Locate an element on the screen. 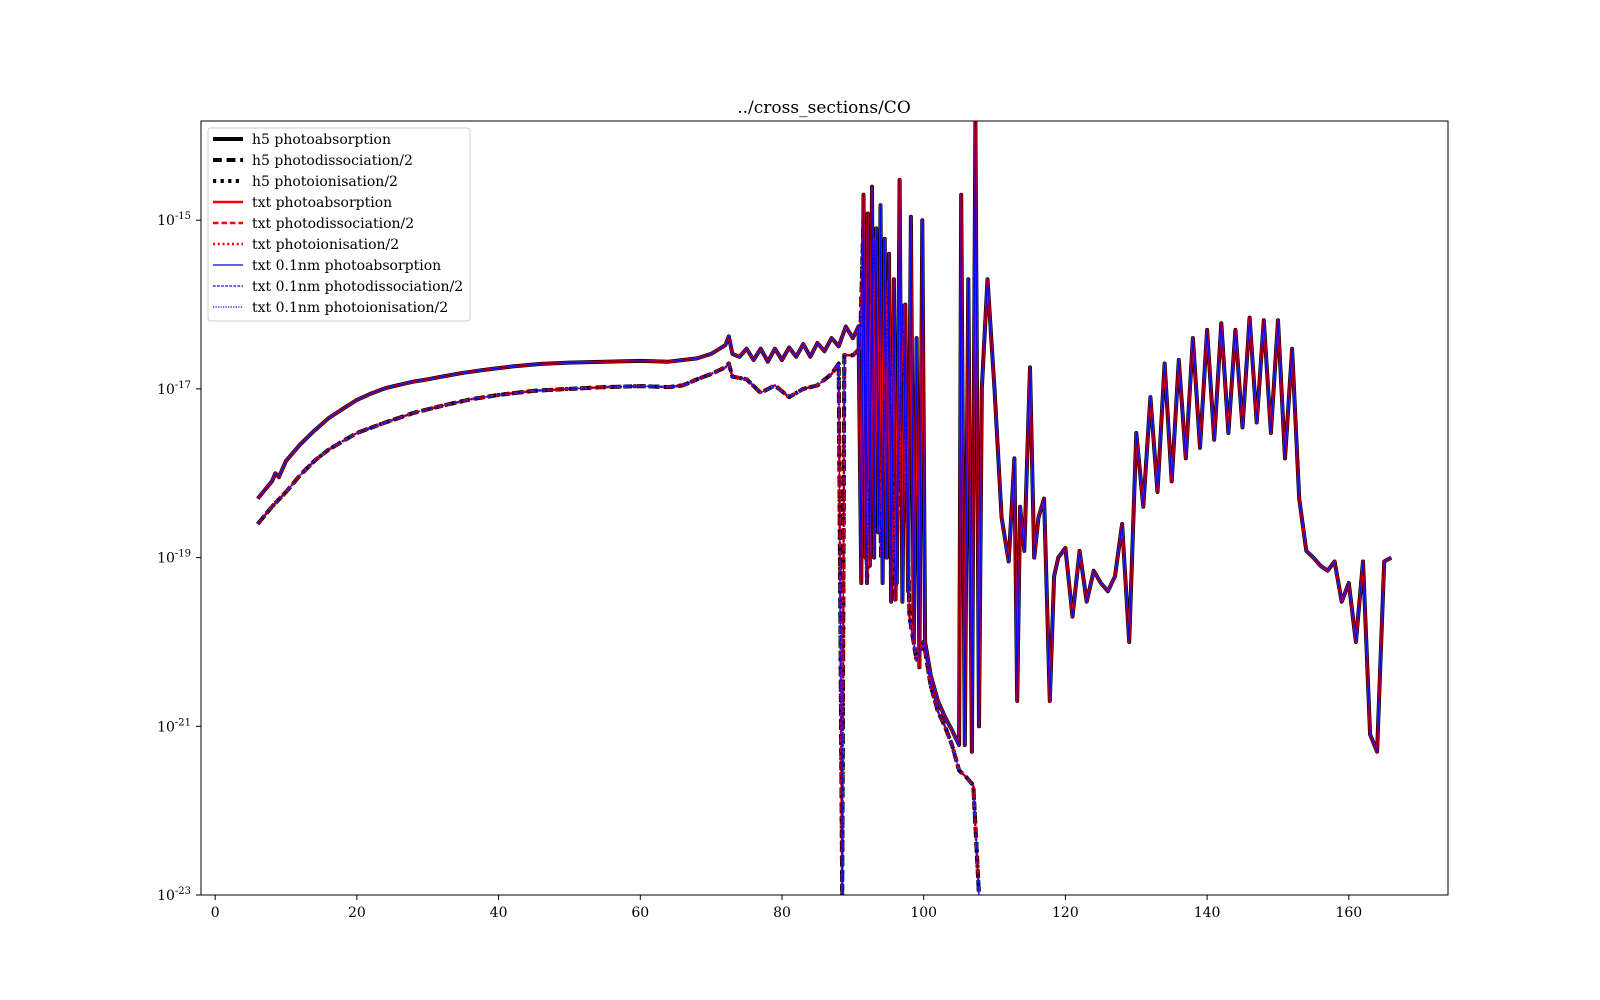 The image size is (1600, 1000). legend-label: h5 photodissociation/2 is located at coordinates (332, 161).